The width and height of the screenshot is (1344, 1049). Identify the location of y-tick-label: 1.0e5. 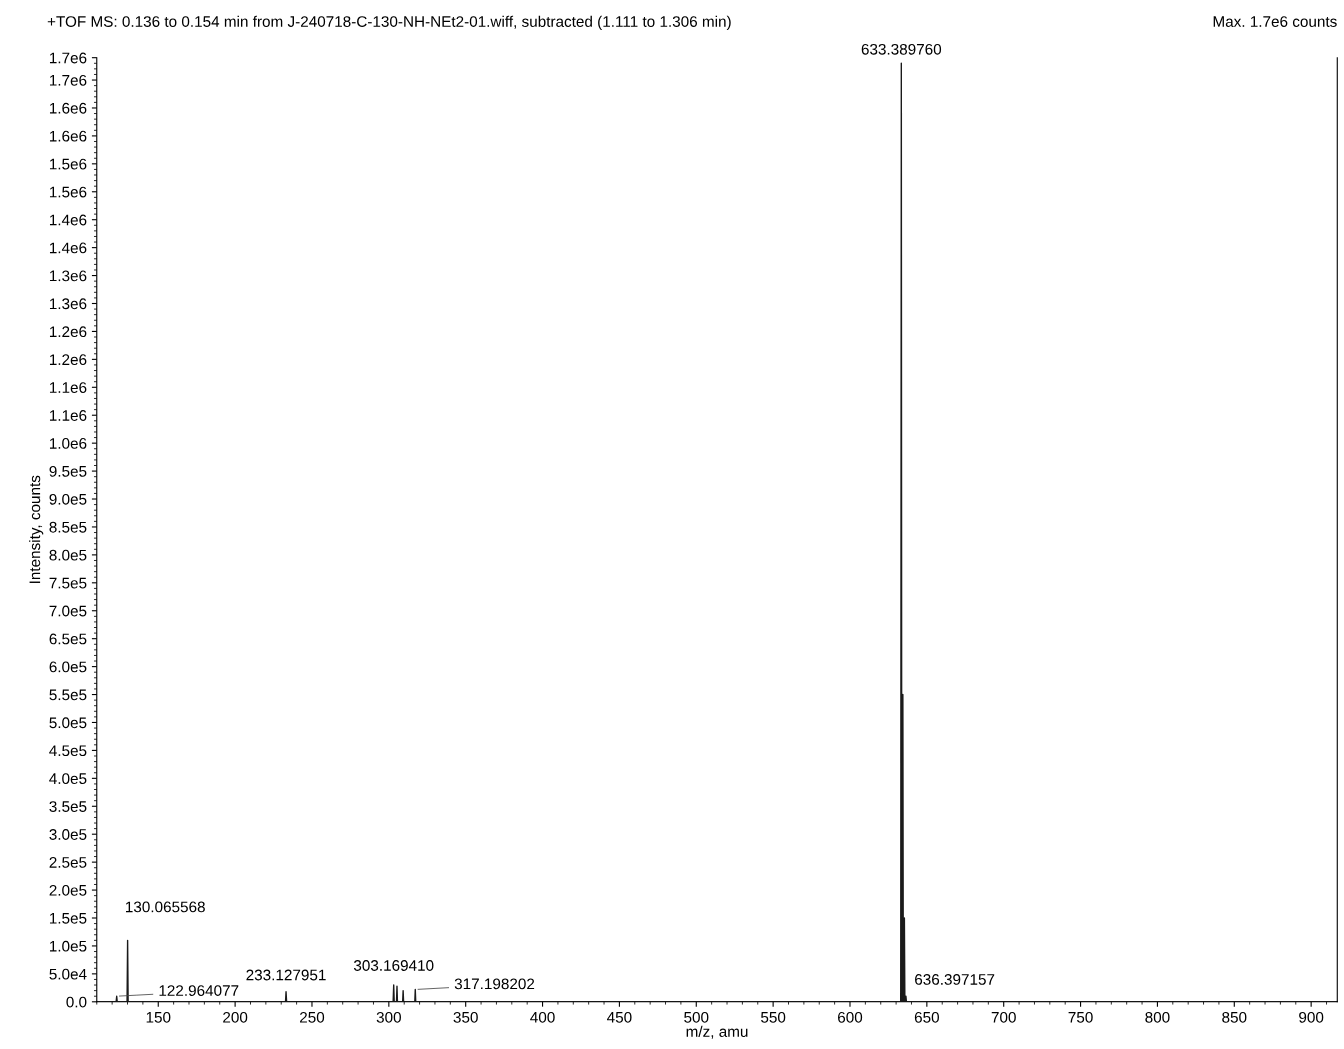
(68, 946).